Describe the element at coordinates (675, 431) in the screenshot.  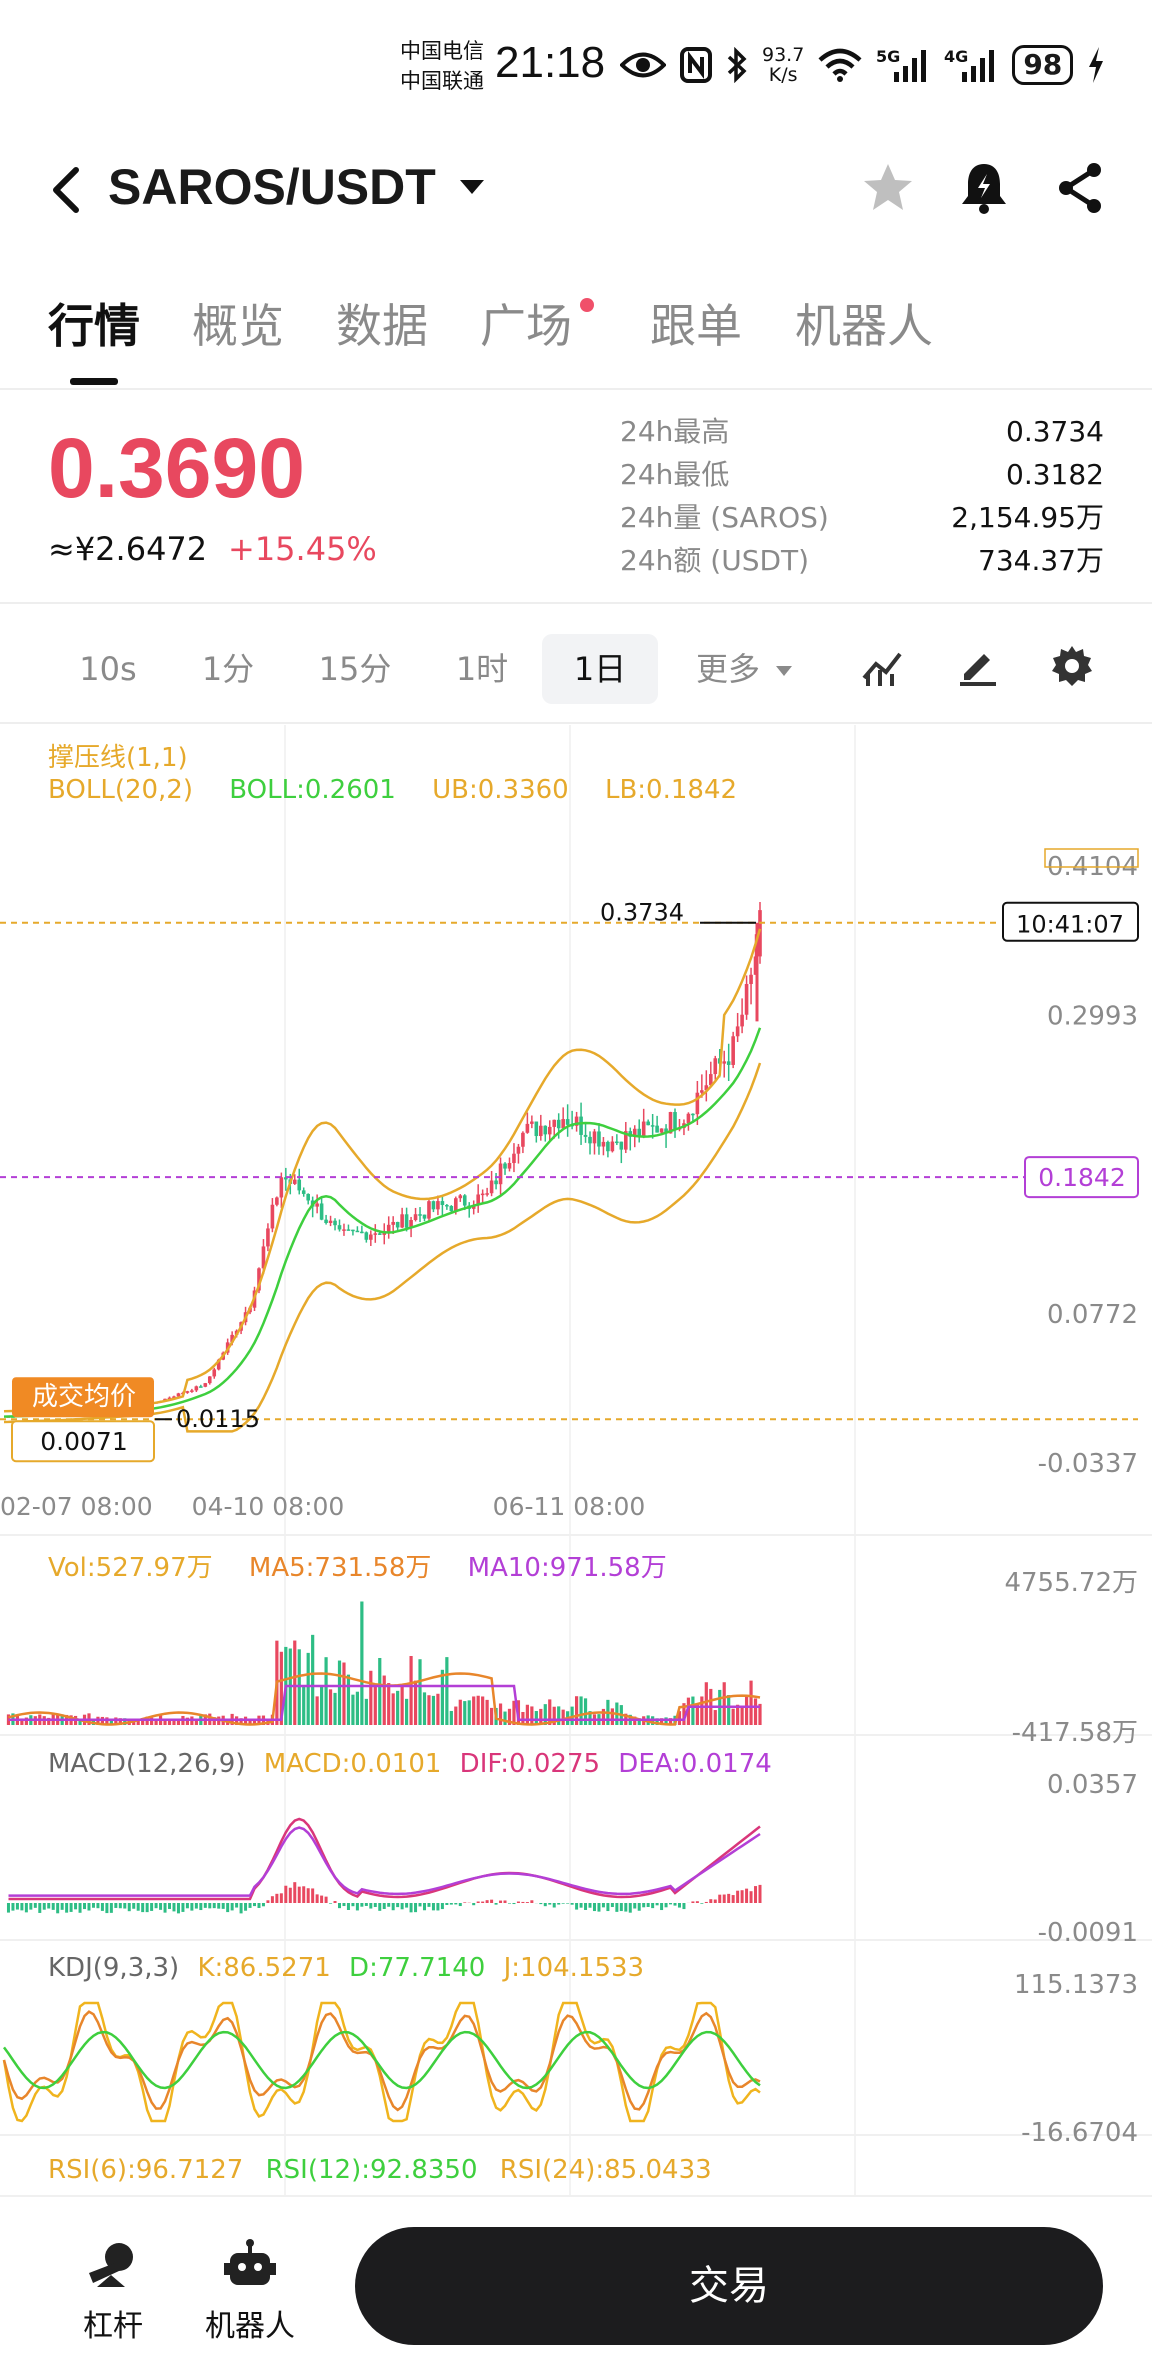
I see `stat-label: 24h最高` at that location.